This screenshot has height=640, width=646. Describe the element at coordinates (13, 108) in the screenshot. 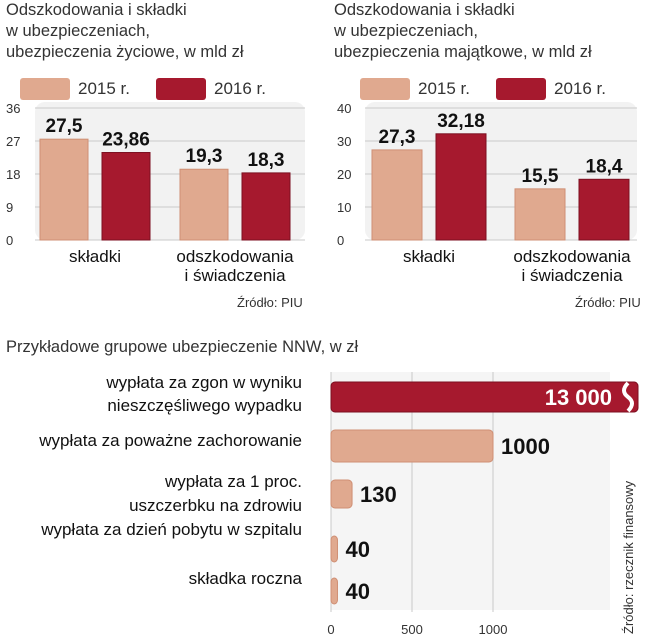

I see `chart1-ytick-4: 36` at that location.